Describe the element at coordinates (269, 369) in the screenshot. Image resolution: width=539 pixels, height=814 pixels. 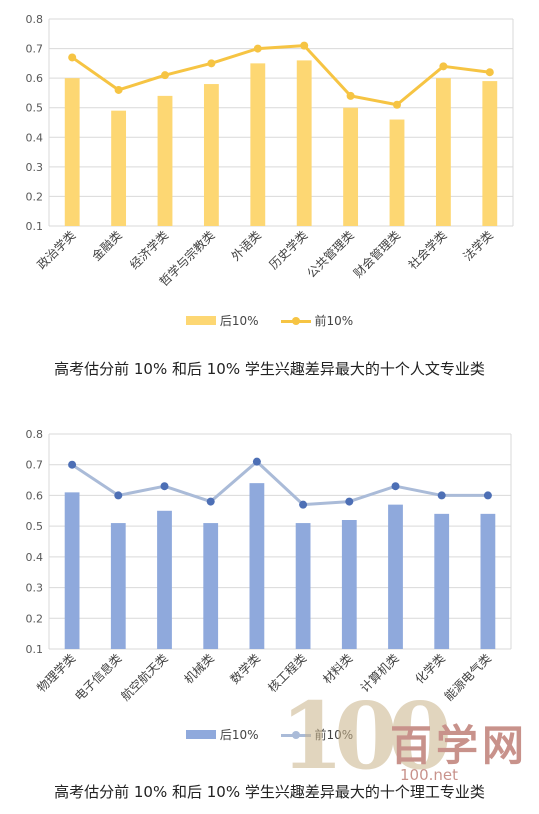
I see `chart-title-humanities: 高考估分前 10% 和后 10% 学生兴趣差异最大的十个人文专业类` at that location.